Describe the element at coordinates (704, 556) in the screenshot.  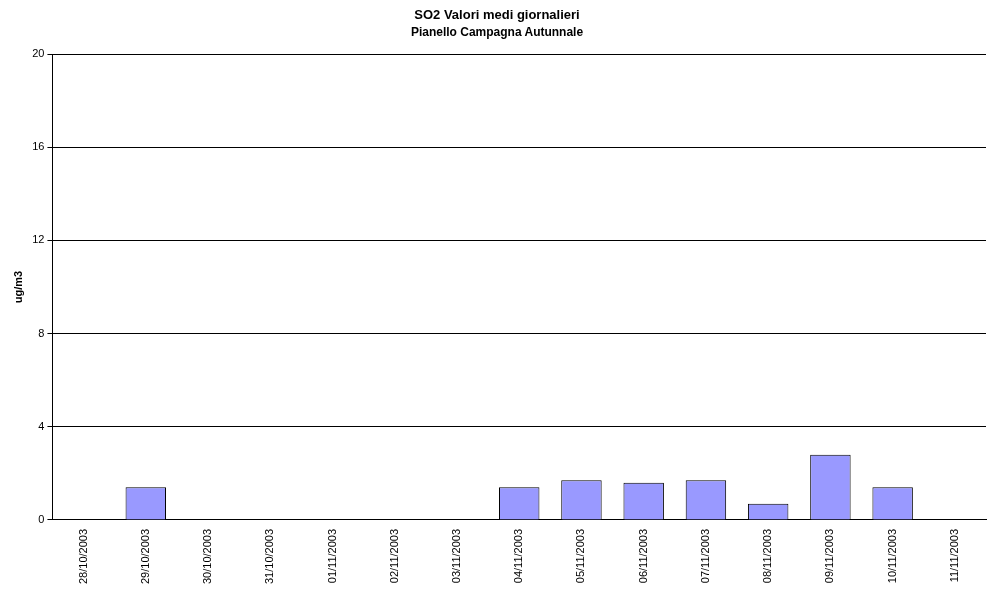
I see `x-tick-label: 07/11/2003` at that location.